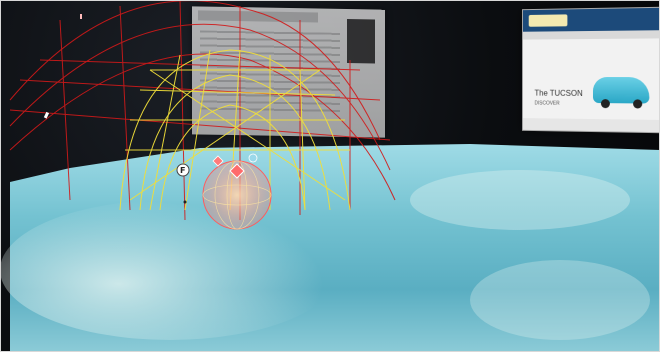  I want to click on blue-circle-marker, so click(253, 158).